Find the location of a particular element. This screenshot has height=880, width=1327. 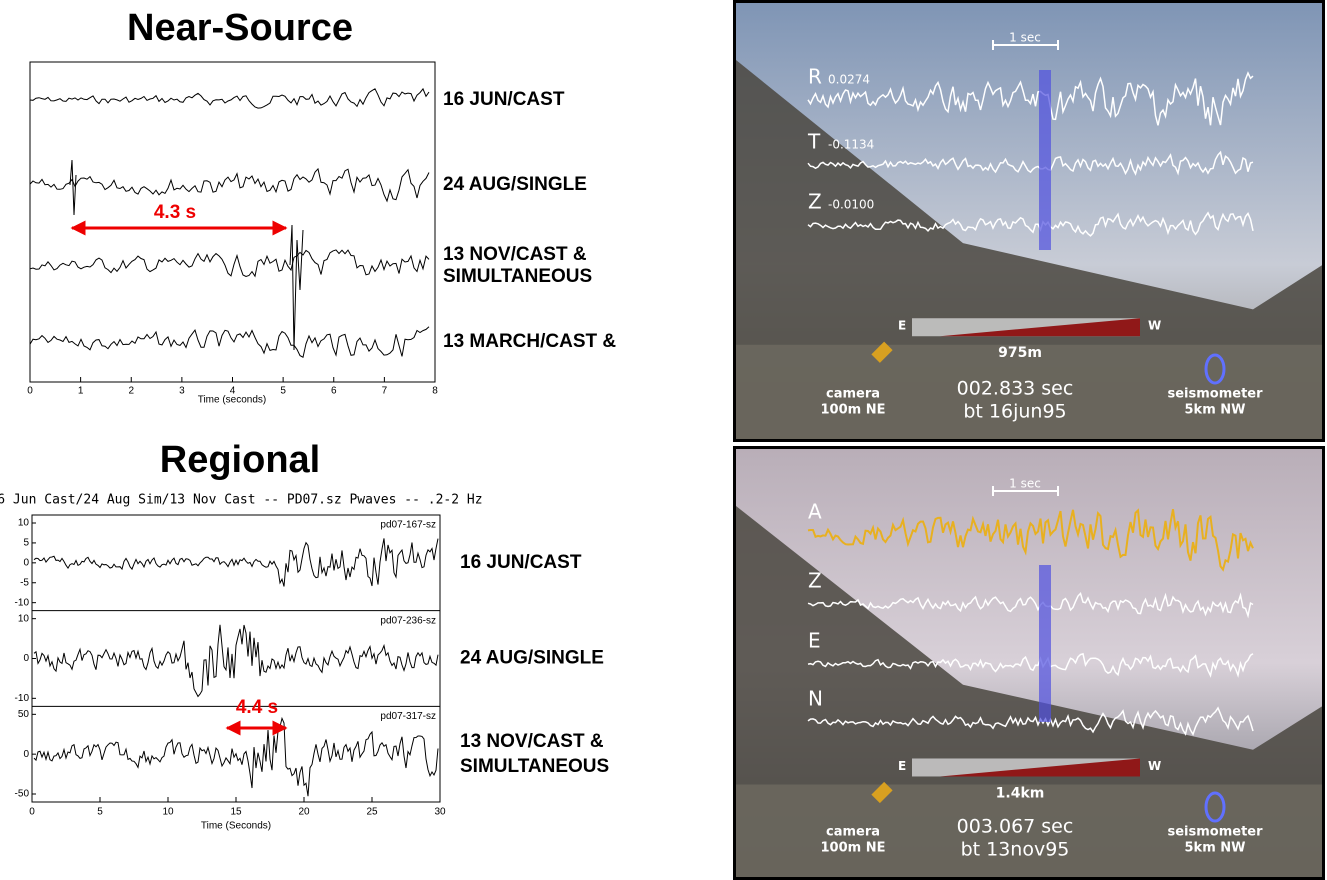

distance-fill is located at coordinates (1040, 327).